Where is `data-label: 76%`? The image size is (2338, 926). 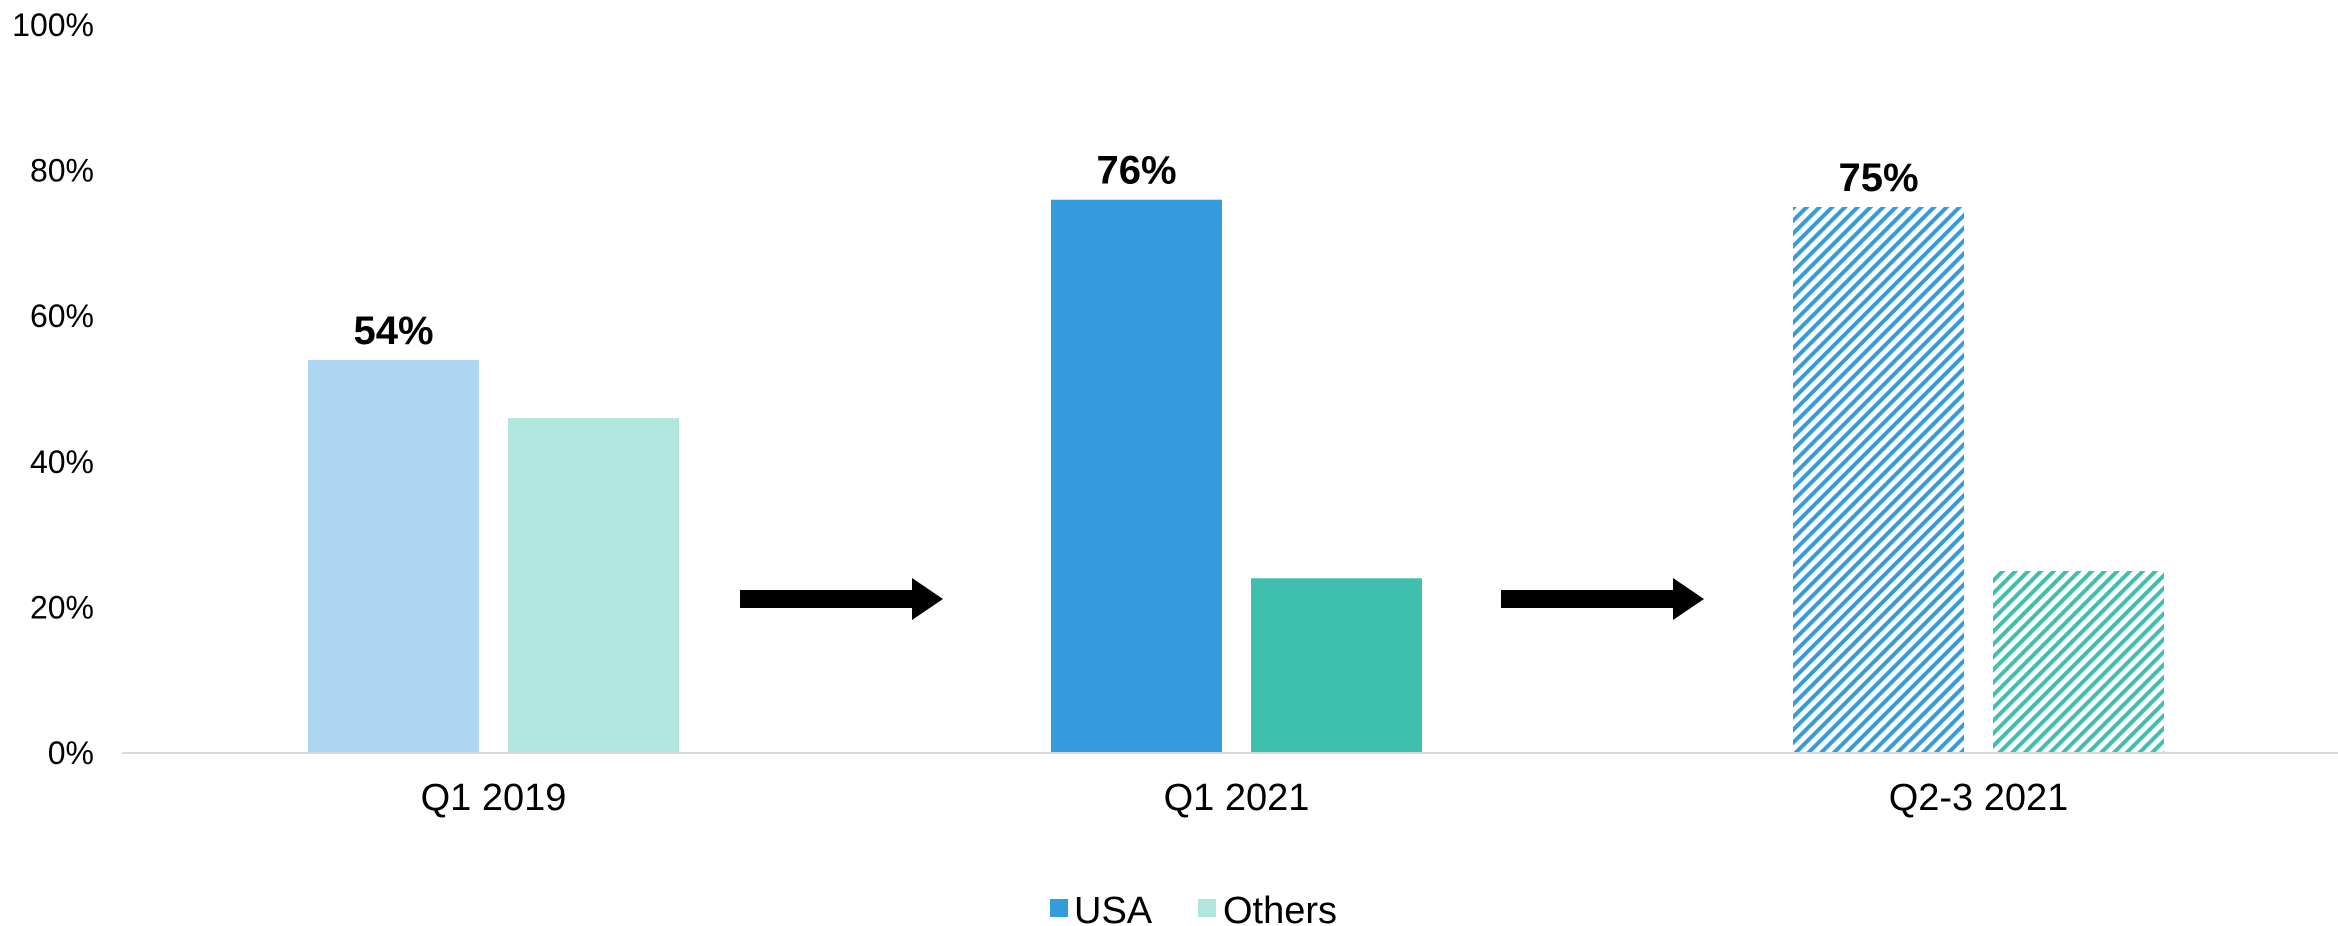 data-label: 76% is located at coordinates (1136, 171).